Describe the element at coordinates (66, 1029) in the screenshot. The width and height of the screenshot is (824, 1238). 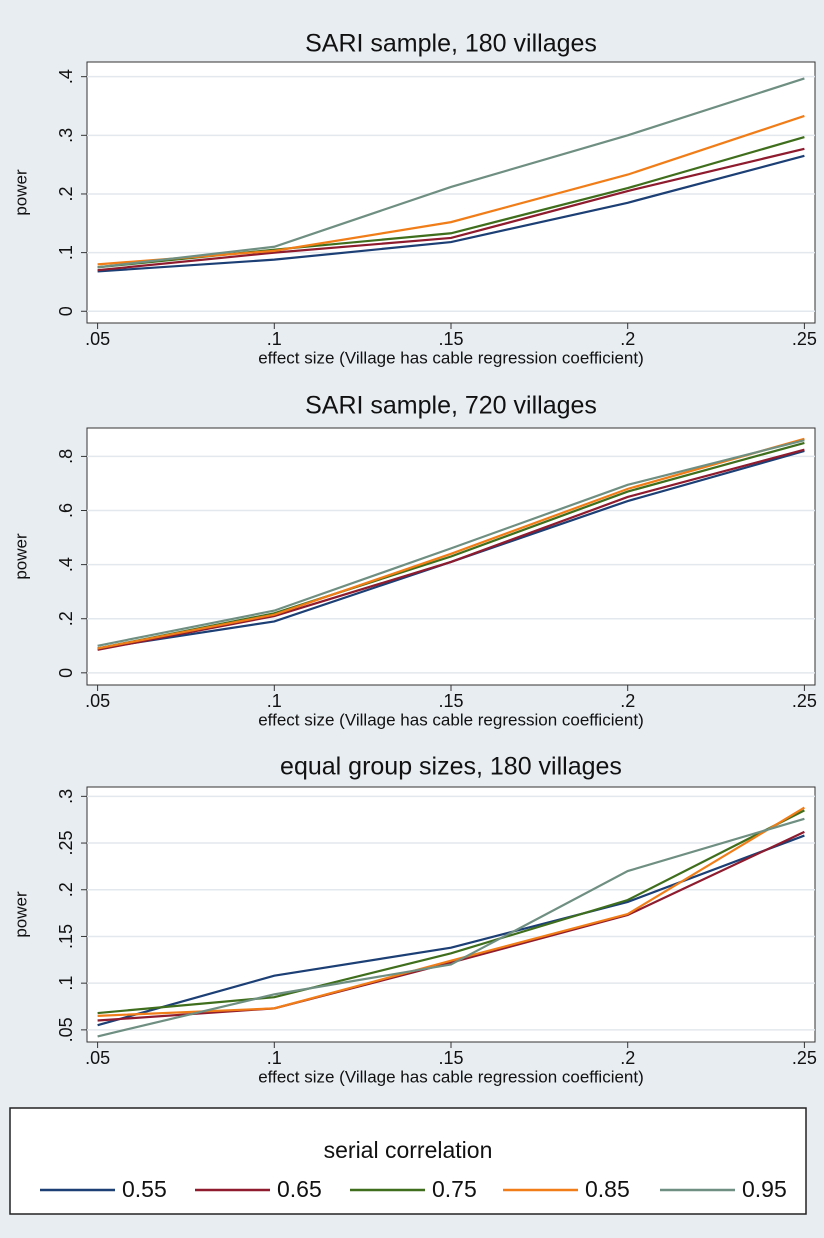
I see `y-tick-label: .05` at that location.